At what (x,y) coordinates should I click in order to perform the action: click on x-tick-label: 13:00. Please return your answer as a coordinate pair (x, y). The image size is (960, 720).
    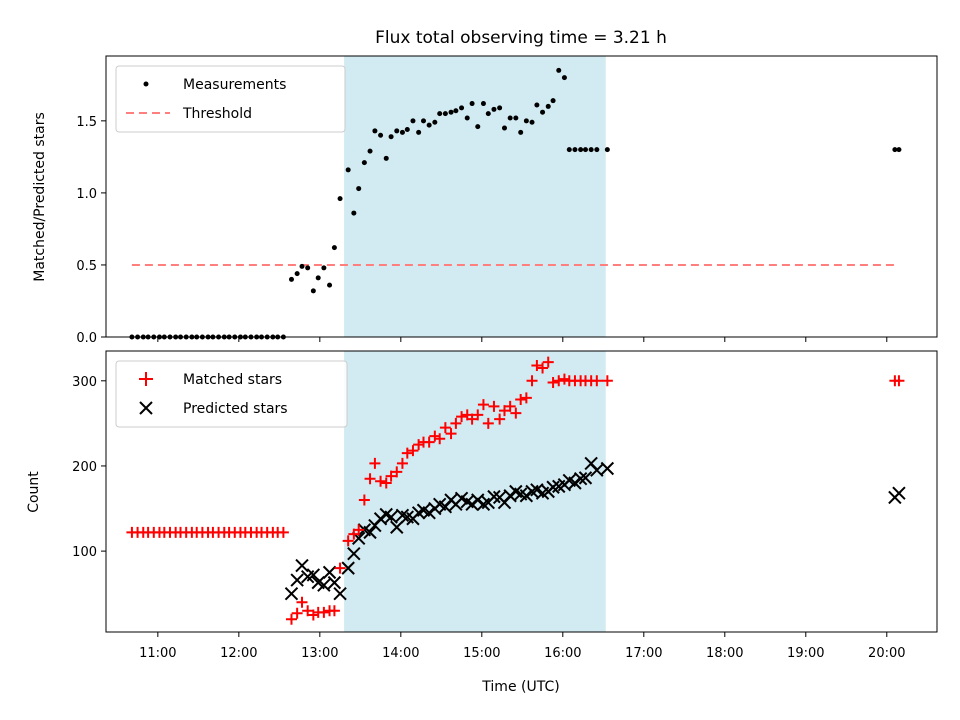
    Looking at the image, I should click on (319, 653).